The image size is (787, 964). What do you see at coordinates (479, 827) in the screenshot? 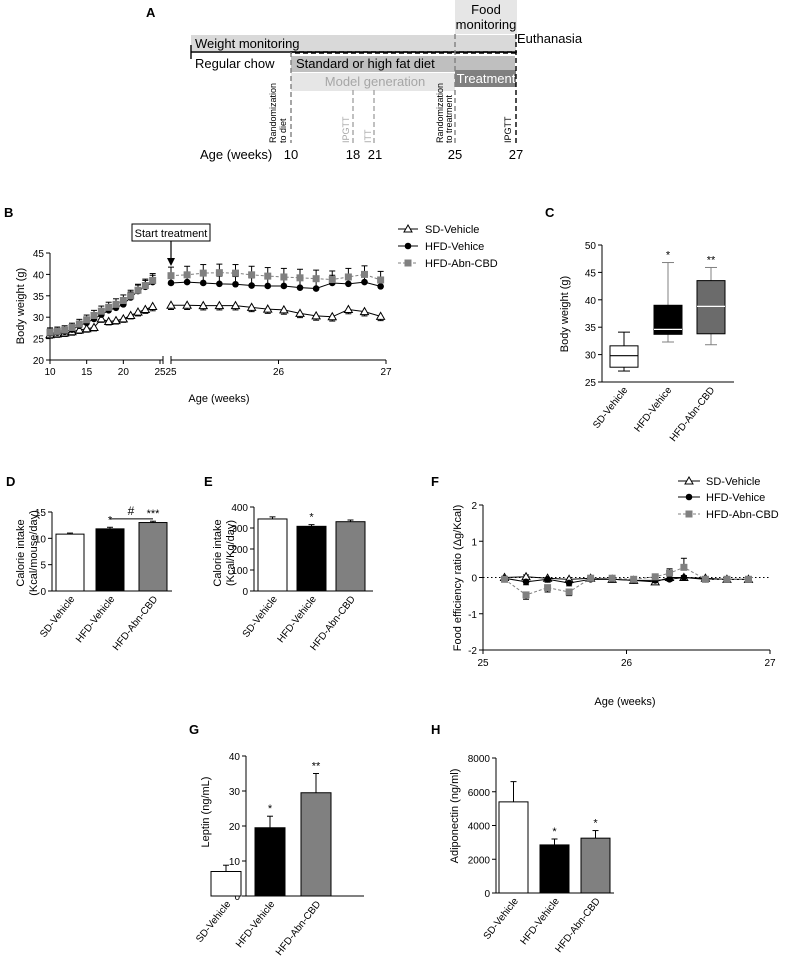
I see `h-ytick-label: 4000` at bounding box center [479, 827].